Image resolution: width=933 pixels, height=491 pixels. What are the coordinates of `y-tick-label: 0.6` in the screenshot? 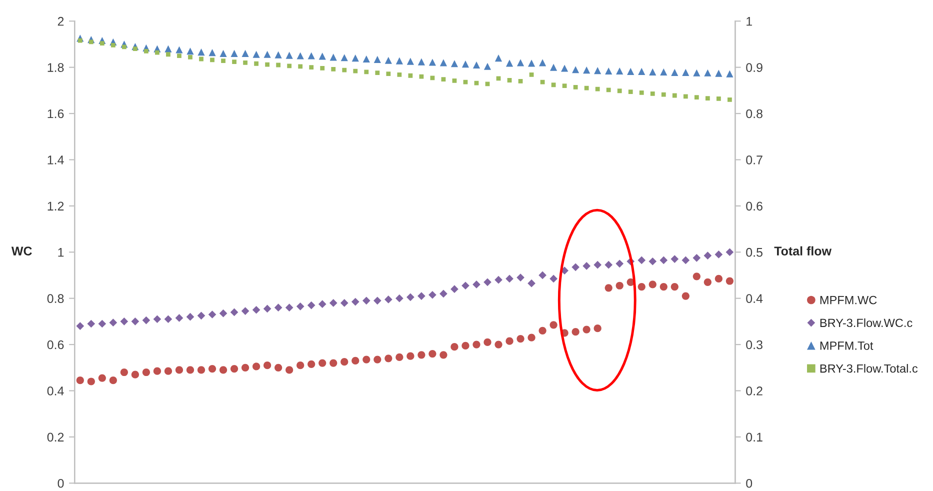 It's located at (55, 345).